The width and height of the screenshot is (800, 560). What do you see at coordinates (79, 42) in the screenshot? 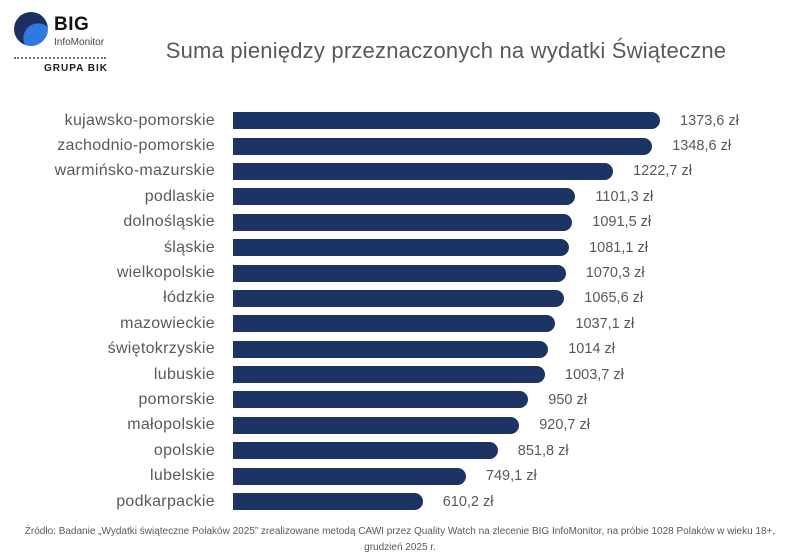
I see `logo-sub-text: InfoMonitor` at bounding box center [79, 42].